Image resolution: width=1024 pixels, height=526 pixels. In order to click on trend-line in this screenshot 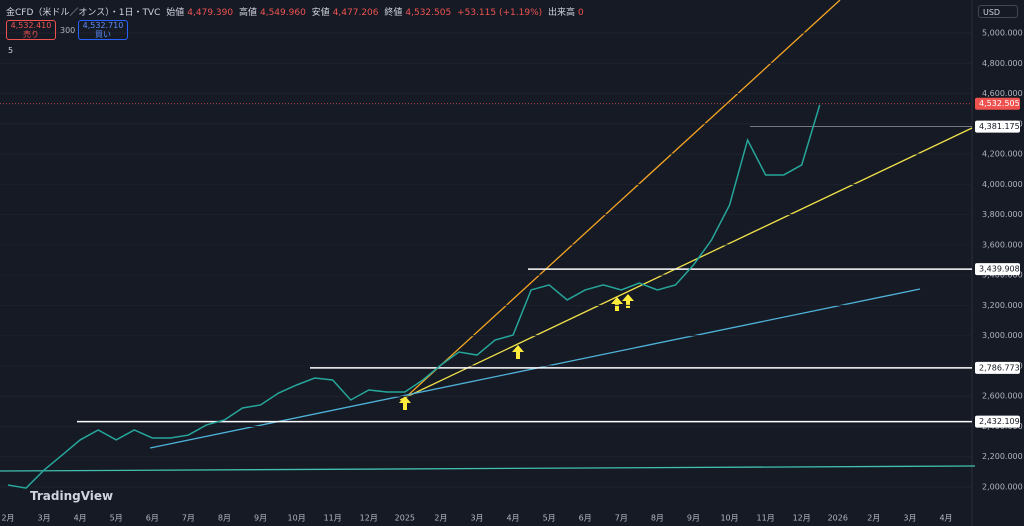, I will do `click(488, 468)`.